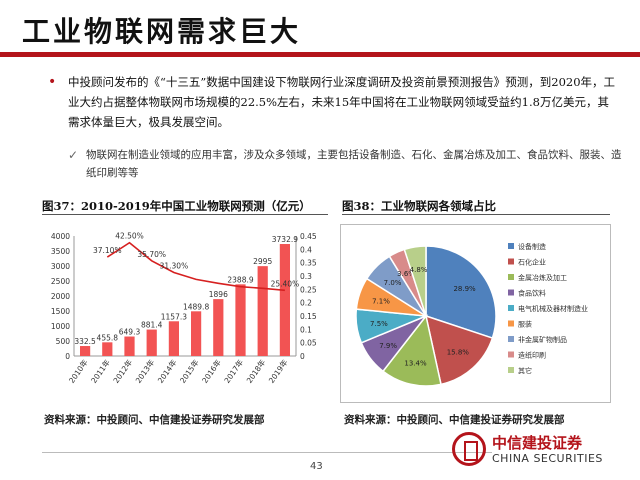  Describe the element at coordinates (306, 303) in the screenshot. I see `y2-tick-label: 0.2` at that location.